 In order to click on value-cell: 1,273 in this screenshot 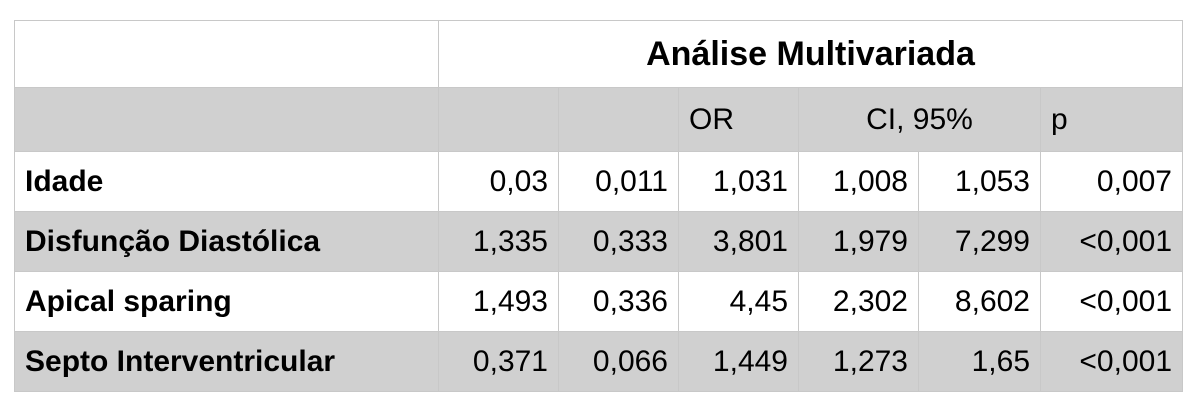, I will do `click(858, 361)`.